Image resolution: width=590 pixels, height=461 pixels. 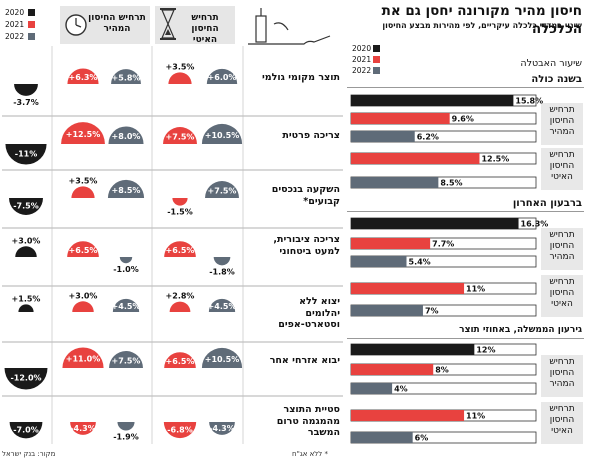 What do you see at coordinates (422, 438) in the screenshot?
I see `bar-label-2022: 6%` at bounding box center [422, 438].